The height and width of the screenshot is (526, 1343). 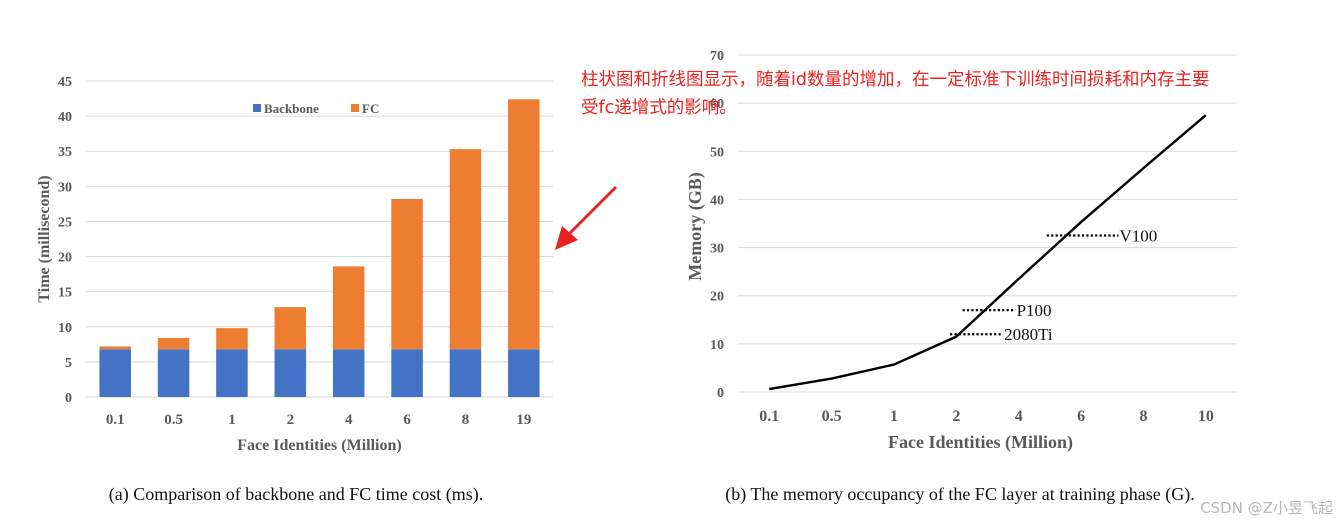 What do you see at coordinates (65, 152) in the screenshot?
I see `y-tick-label: 35` at bounding box center [65, 152].